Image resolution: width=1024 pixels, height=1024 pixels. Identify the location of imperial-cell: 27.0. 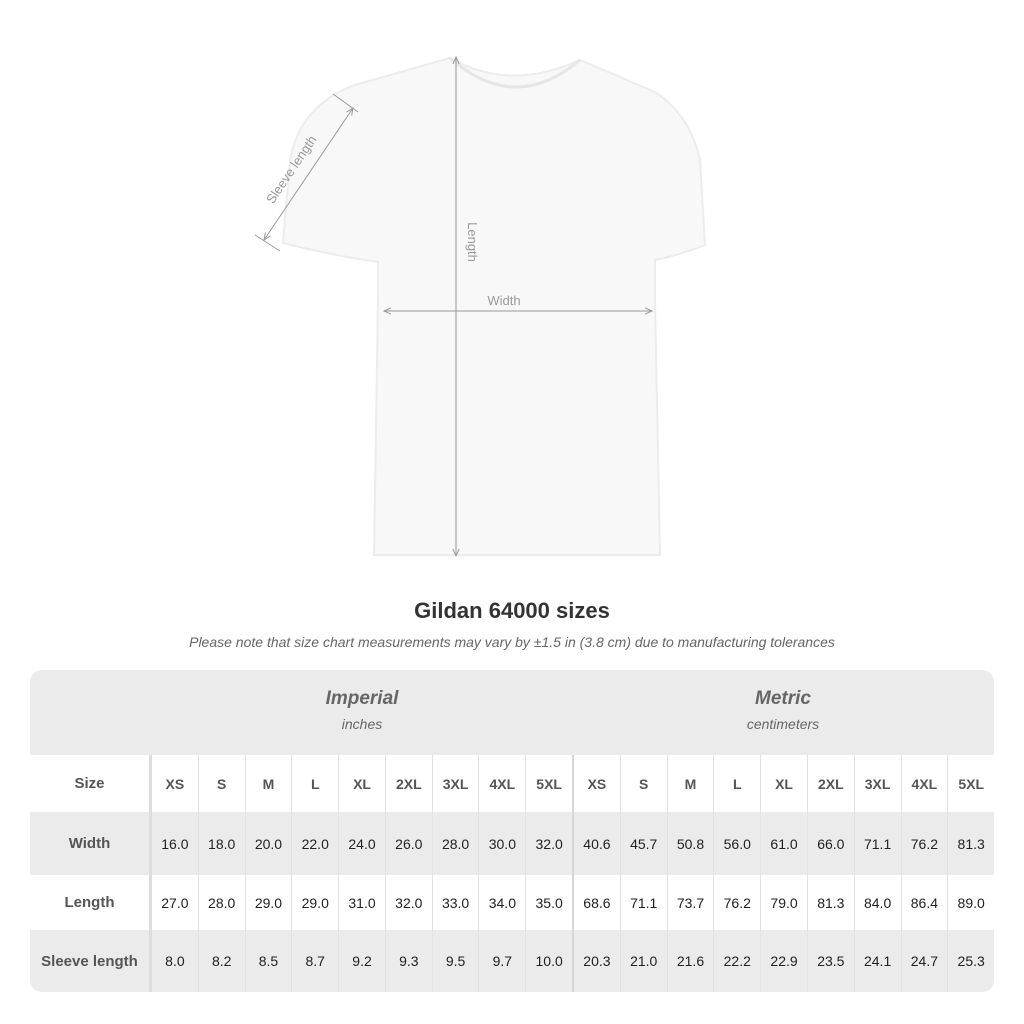
(175, 902).